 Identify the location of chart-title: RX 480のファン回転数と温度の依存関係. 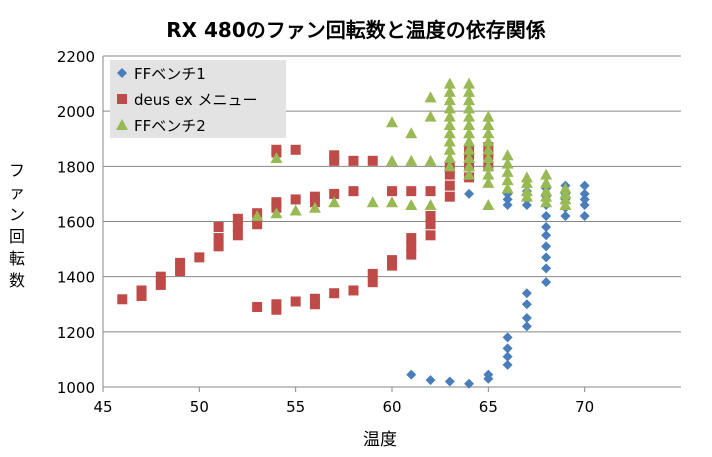
(356, 30).